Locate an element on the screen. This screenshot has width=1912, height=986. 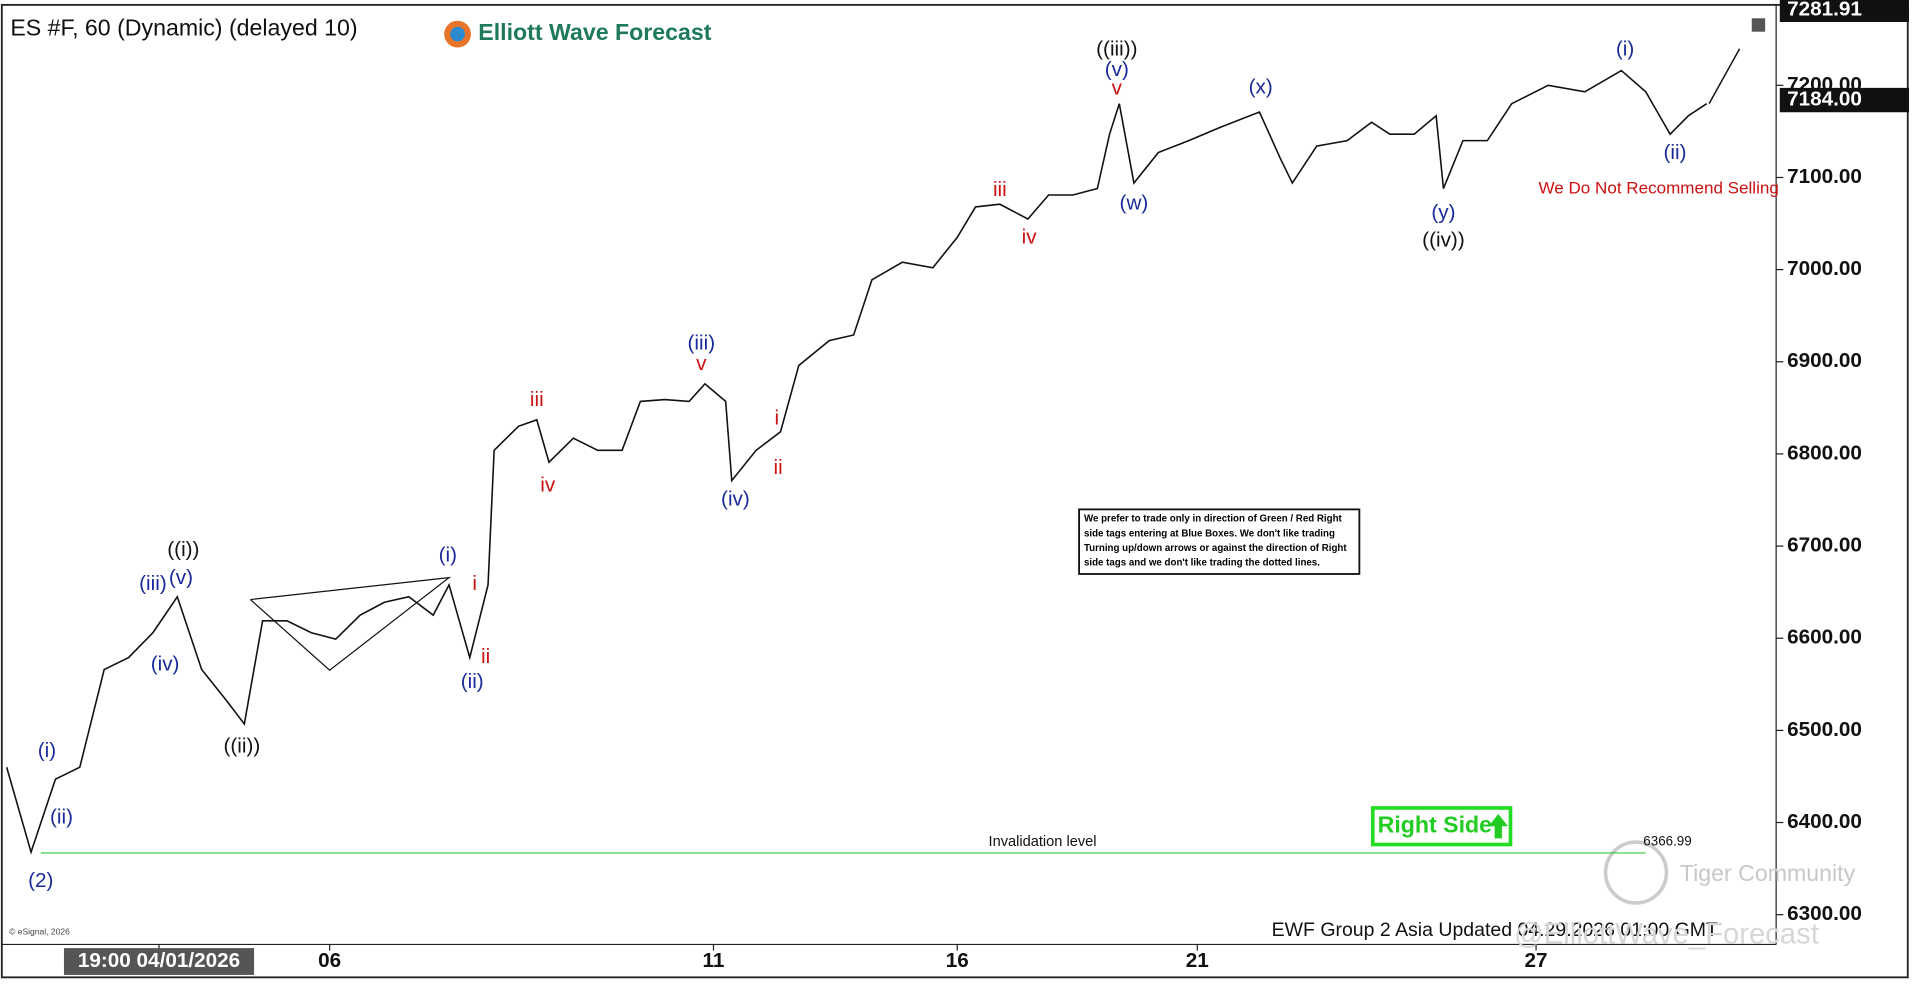
y-tick-label: 6800.00 is located at coordinates (1824, 452).